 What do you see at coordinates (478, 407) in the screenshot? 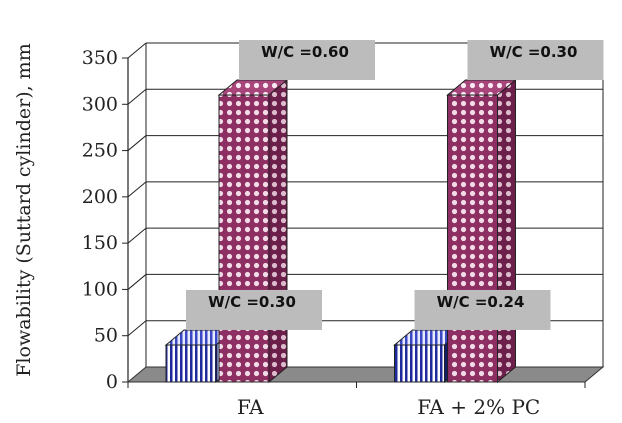
I see `x-tick-label: FA + 2% PC` at bounding box center [478, 407].